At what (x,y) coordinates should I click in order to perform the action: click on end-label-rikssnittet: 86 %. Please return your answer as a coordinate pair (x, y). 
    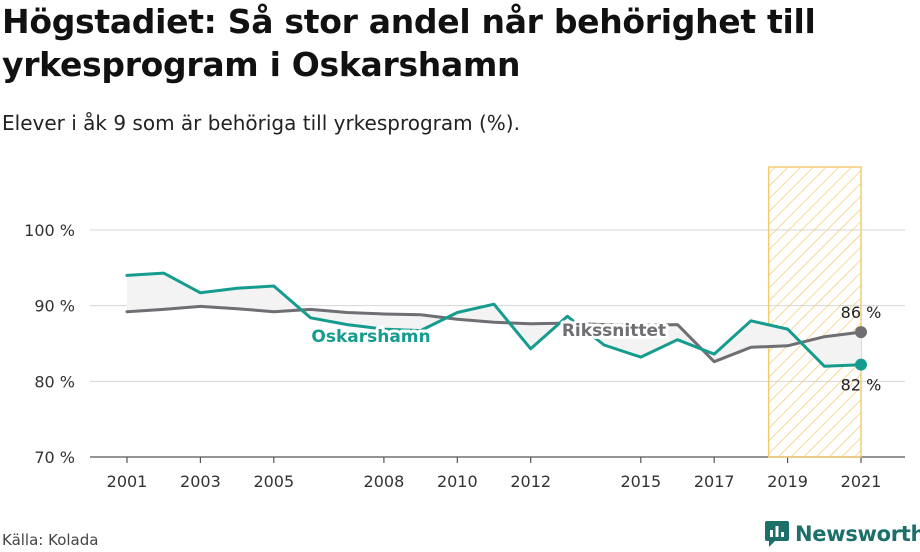
    Looking at the image, I should click on (861, 312).